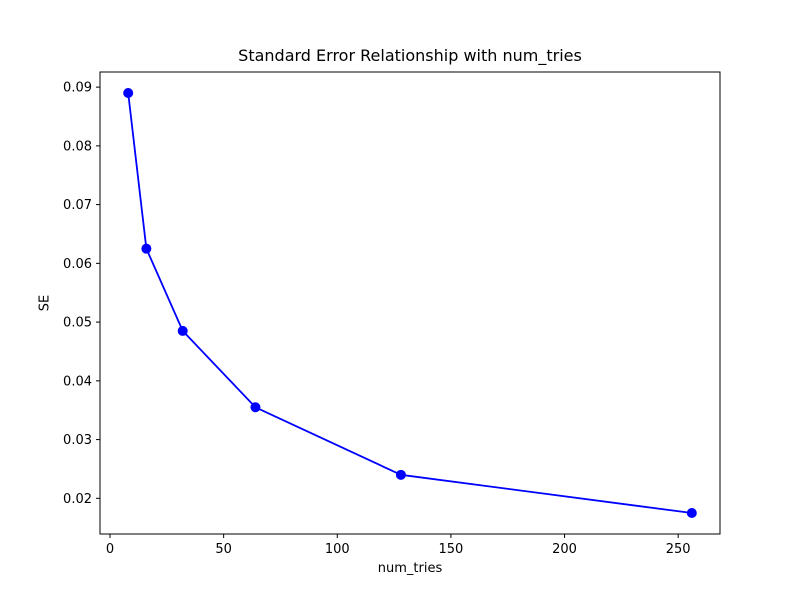  Describe the element at coordinates (410, 568) in the screenshot. I see `x-axis-label: num_tries` at that location.